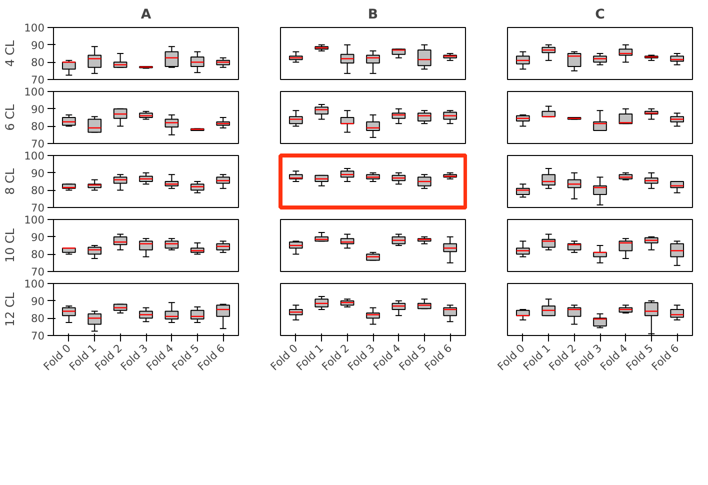 This screenshot has height=485, width=708. Describe the element at coordinates (10, 53) in the screenshot. I see `y-axis-title: 4 CL` at that location.